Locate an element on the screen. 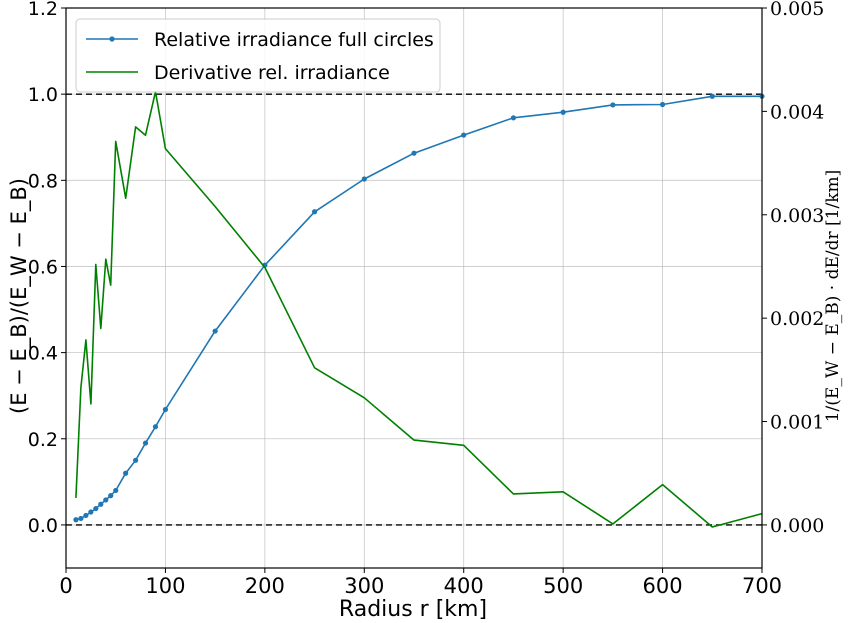 The width and height of the screenshot is (850, 623). y-right-tick-label-3: 0.003 is located at coordinates (797, 216).